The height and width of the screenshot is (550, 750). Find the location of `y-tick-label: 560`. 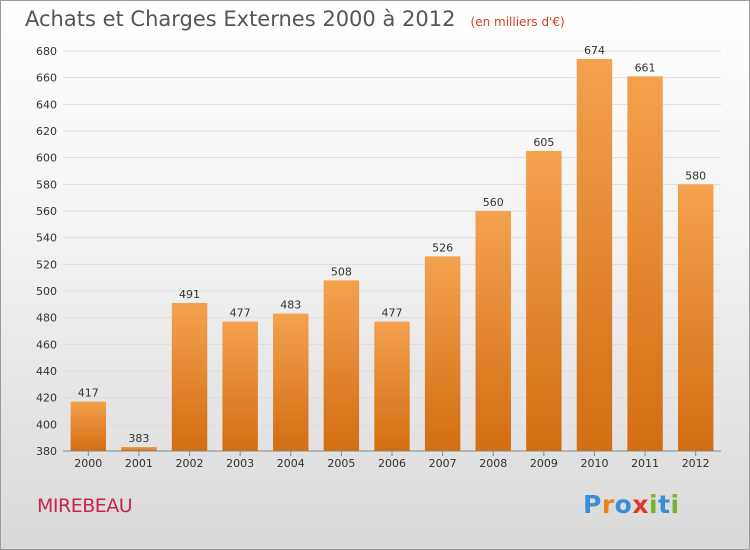

y-tick-label: 560 is located at coordinates (46, 211).